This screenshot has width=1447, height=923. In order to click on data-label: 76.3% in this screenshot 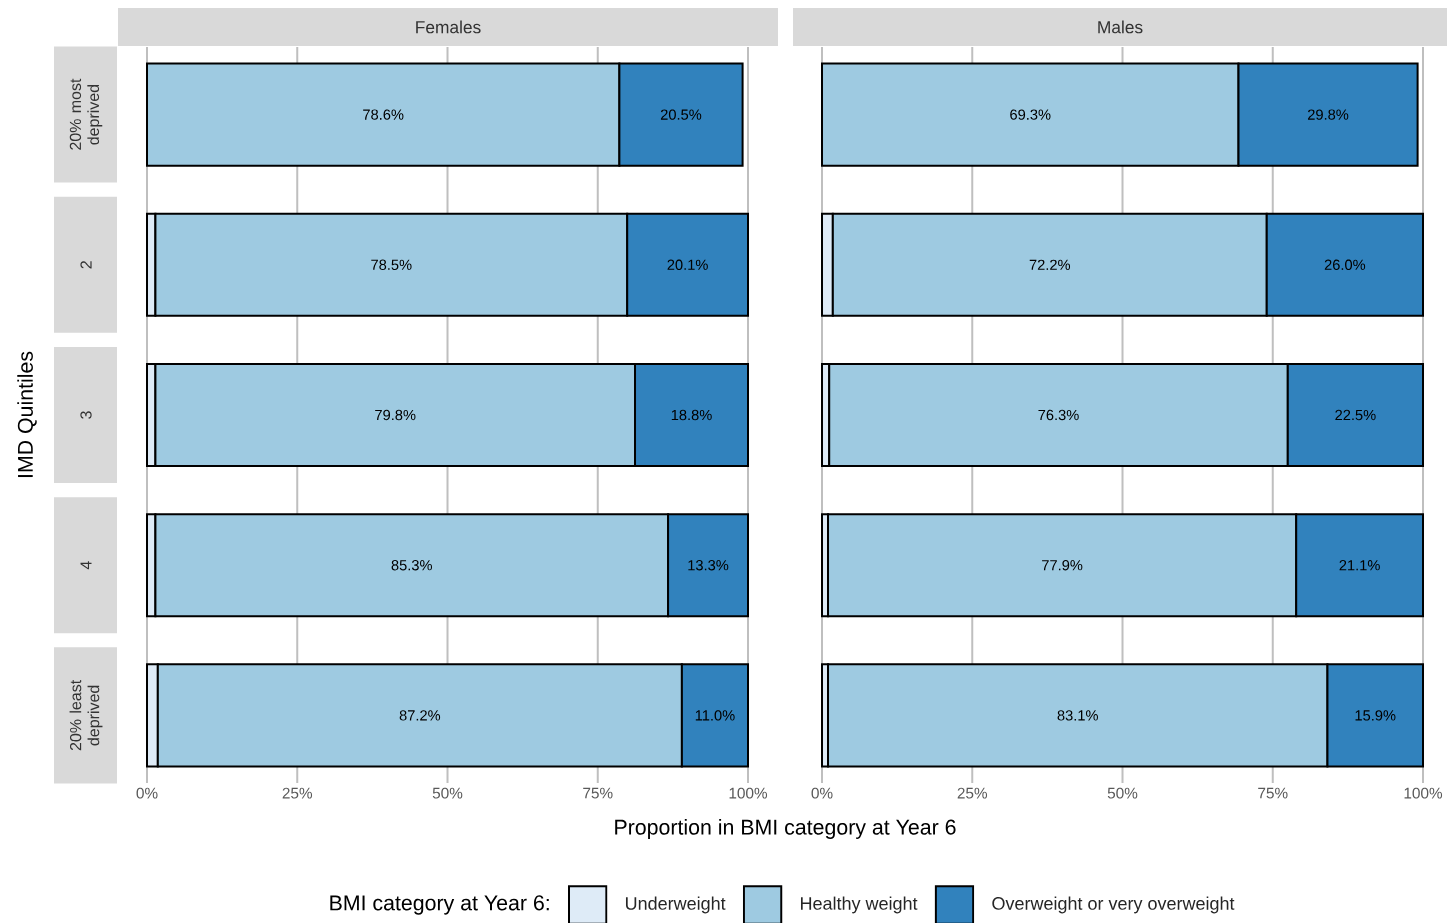, I will do `click(1058, 415)`.